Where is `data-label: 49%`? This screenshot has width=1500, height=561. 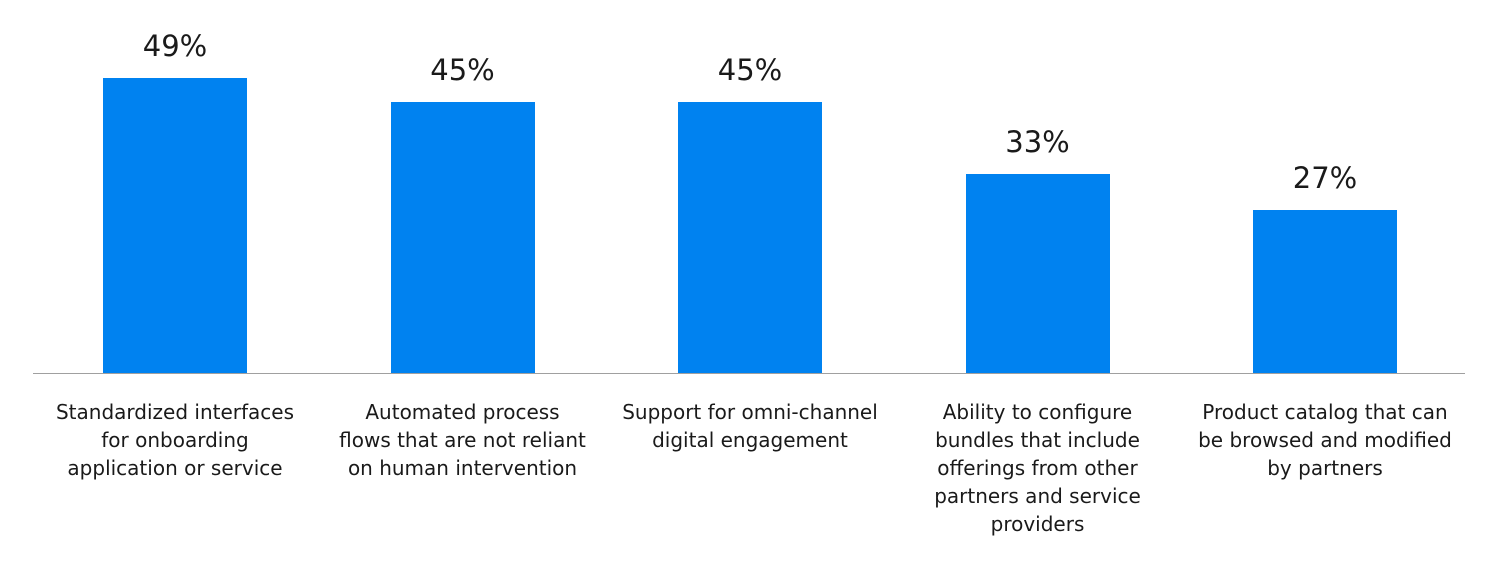 data-label: 49% is located at coordinates (175, 45).